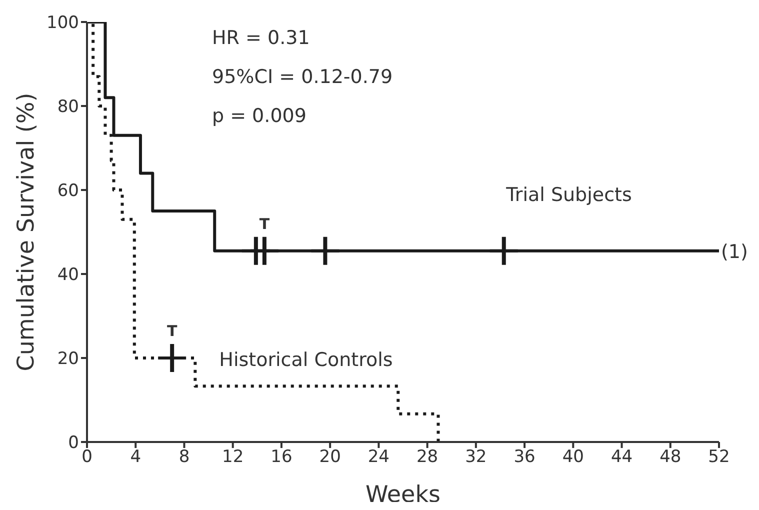 Image resolution: width=759 pixels, height=510 pixels. What do you see at coordinates (379, 457) in the screenshot?
I see `x-tick-label: 24` at bounding box center [379, 457].